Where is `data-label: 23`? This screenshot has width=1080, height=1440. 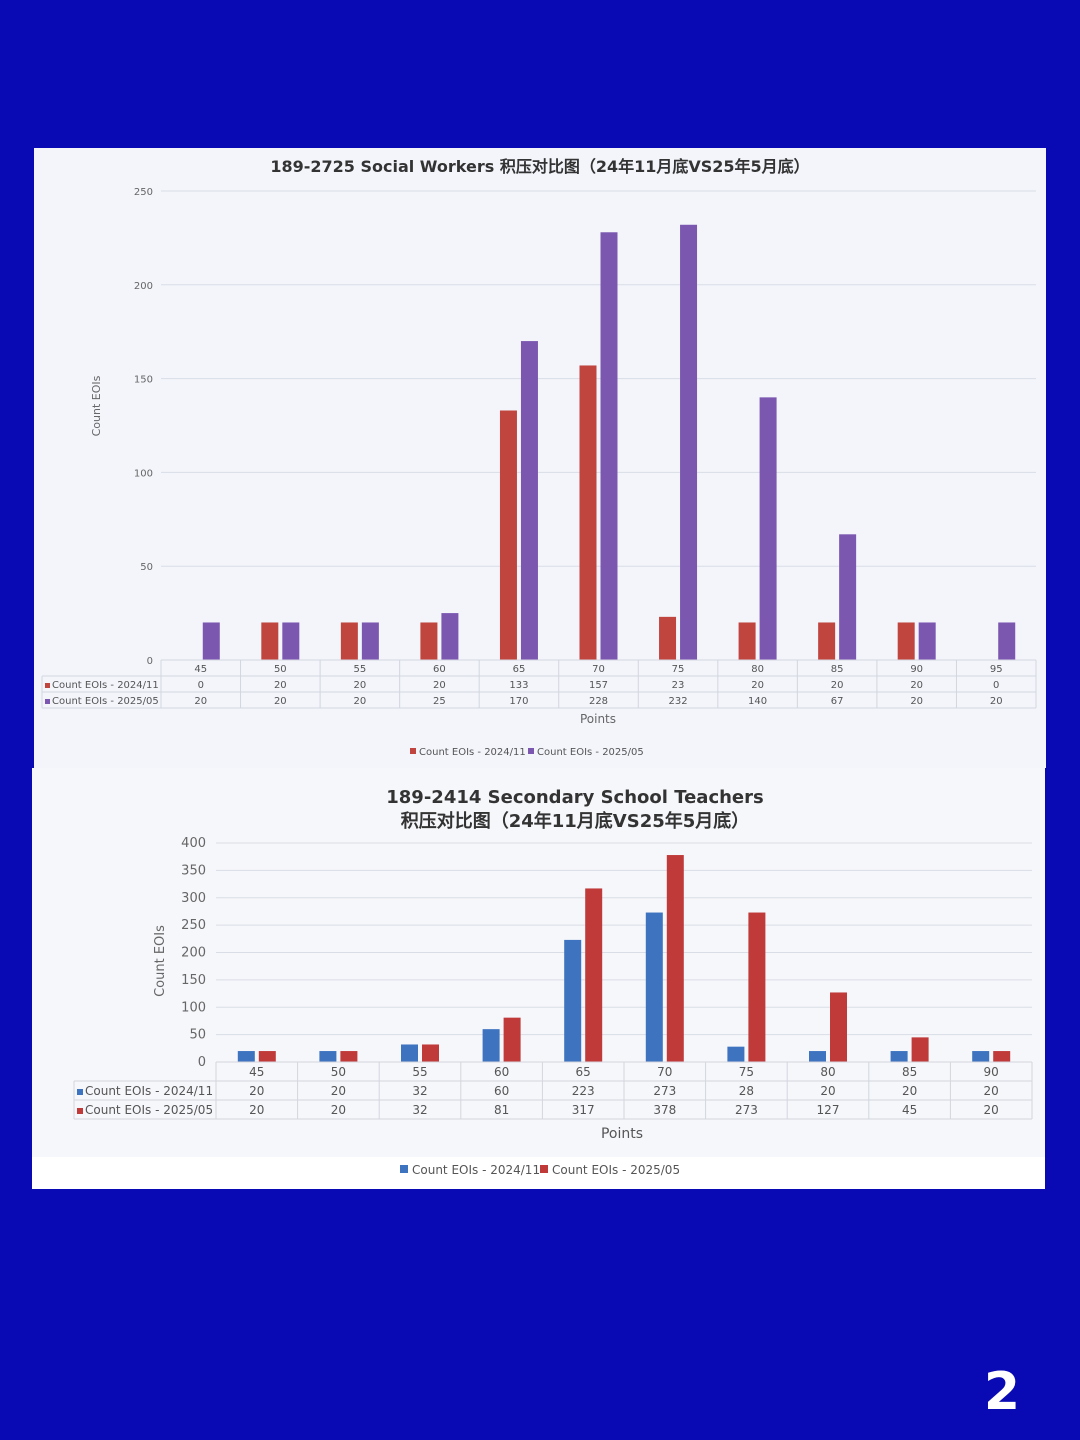 data-label: 23 is located at coordinates (678, 685).